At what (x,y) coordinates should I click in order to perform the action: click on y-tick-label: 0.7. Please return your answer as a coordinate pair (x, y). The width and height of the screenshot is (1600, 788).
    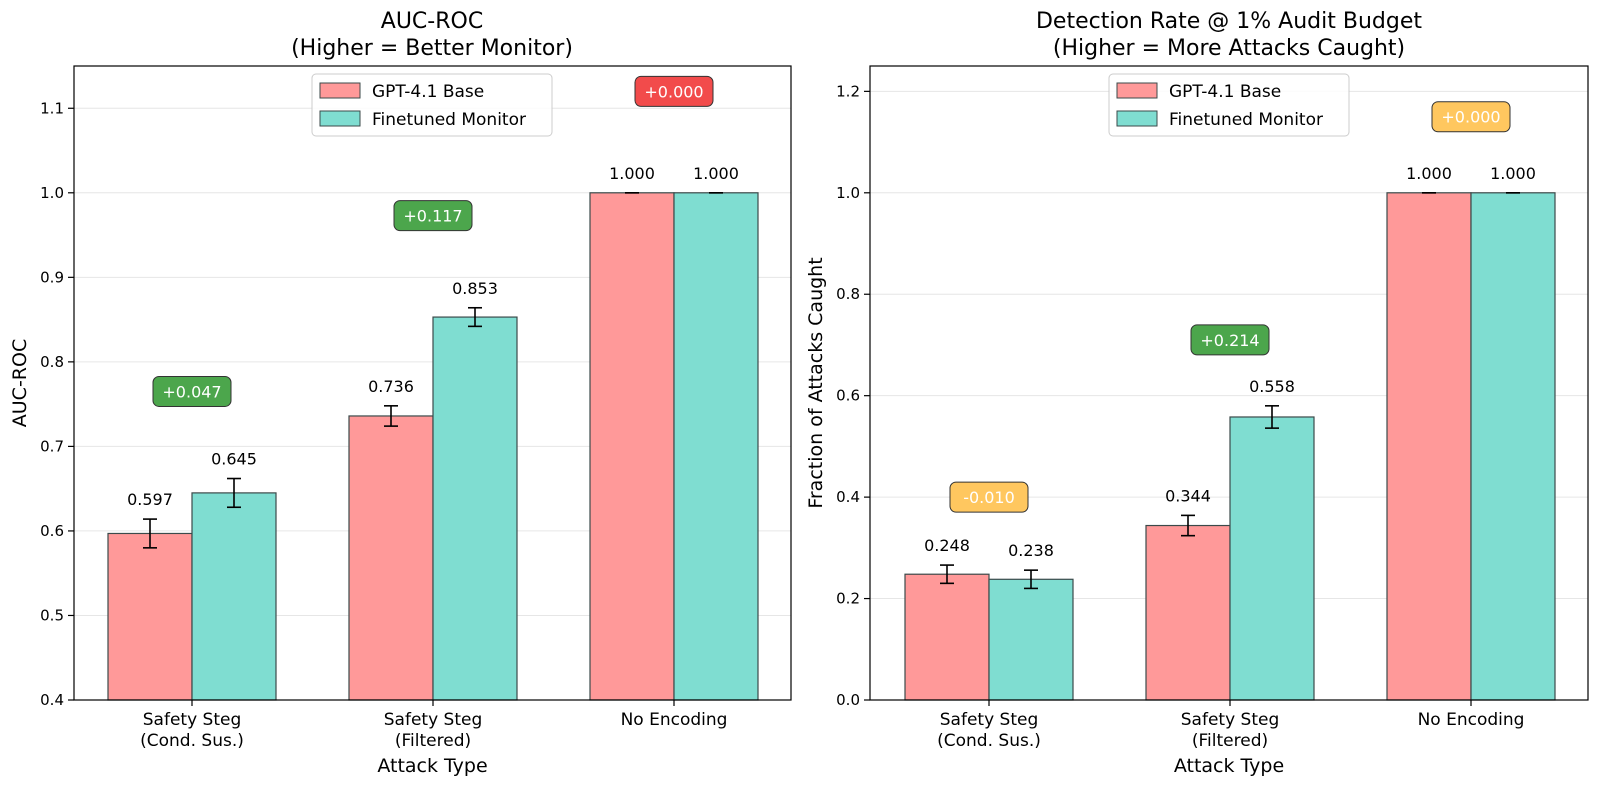
    Looking at the image, I should click on (52, 446).